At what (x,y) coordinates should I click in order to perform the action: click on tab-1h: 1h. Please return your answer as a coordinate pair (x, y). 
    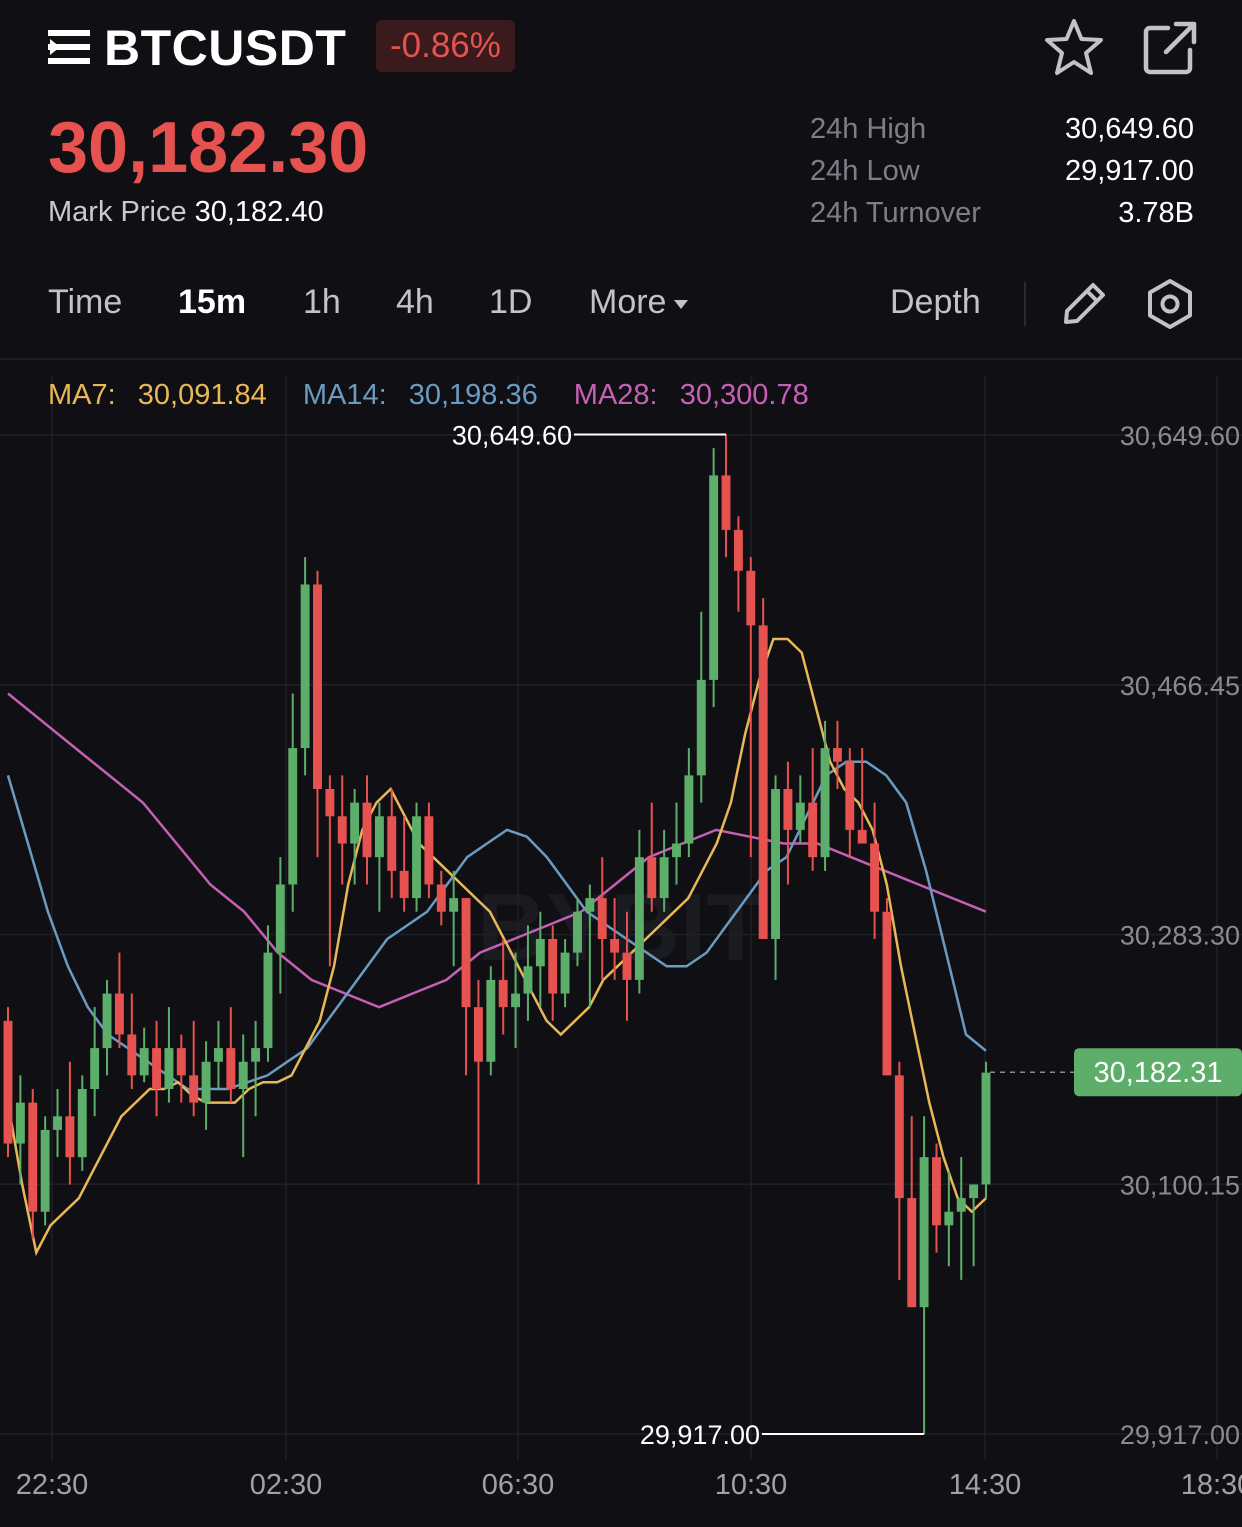
    Looking at the image, I should click on (322, 302).